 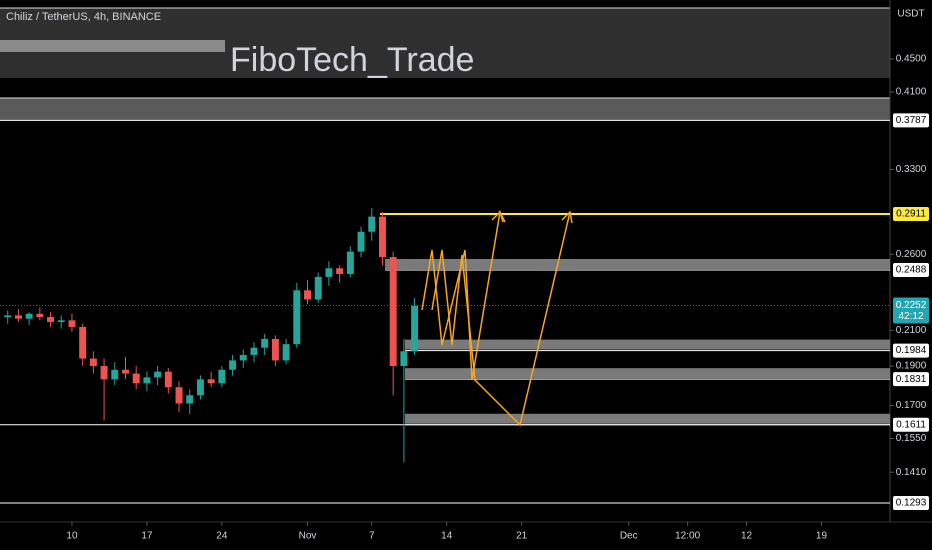 What do you see at coordinates (83, 17) in the screenshot?
I see `chart-title: Chiliz / TetherUS, 4h, BINANCE` at bounding box center [83, 17].